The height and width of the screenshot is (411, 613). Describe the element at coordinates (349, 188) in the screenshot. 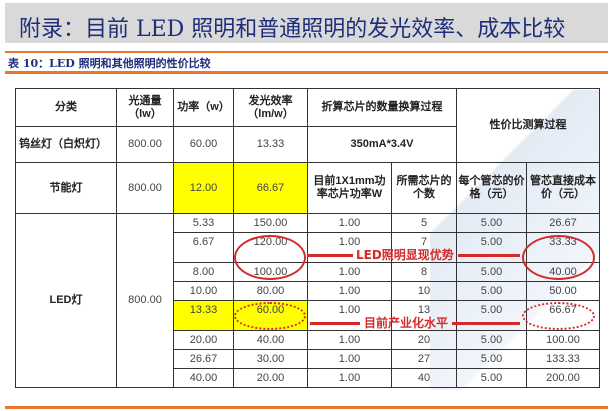

I see `header-chip-power: 目前1X1mm功率芯片功率W` at that location.